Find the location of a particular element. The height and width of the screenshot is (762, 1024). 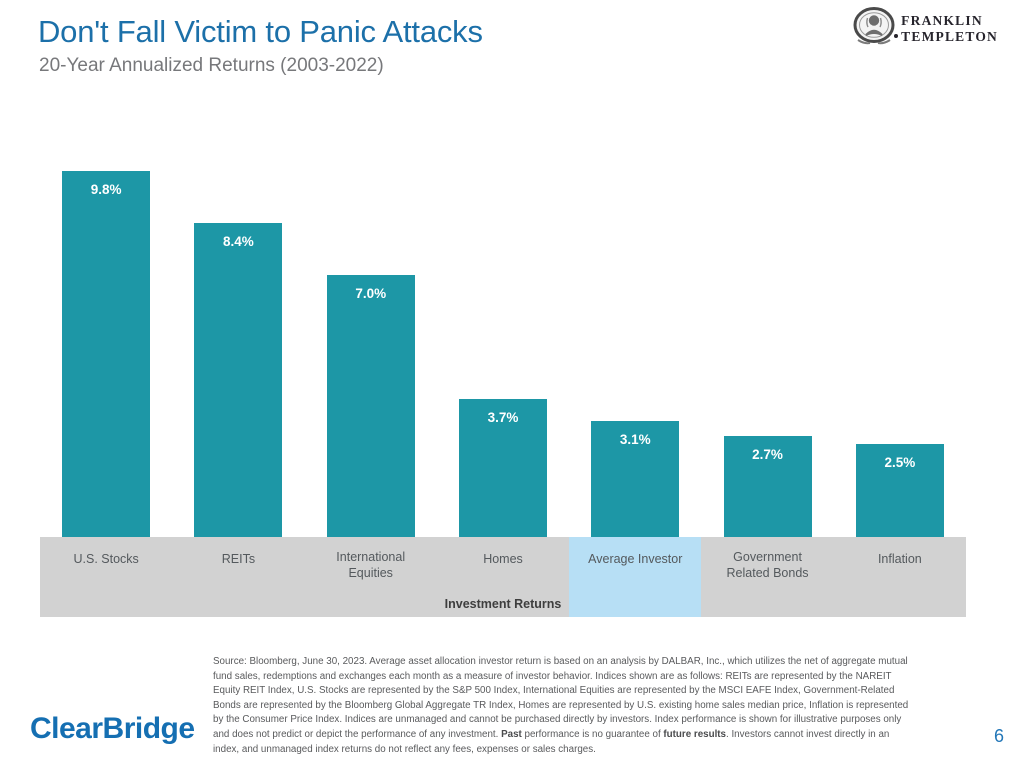

footnote-bold-past: Past is located at coordinates (511, 734).